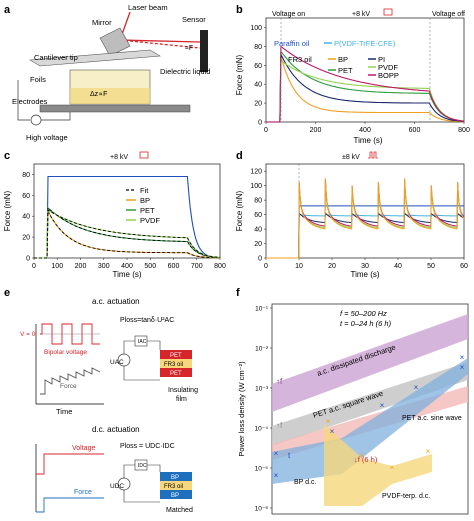  I want to click on electrodes-label: Electrodes, so click(30, 101).